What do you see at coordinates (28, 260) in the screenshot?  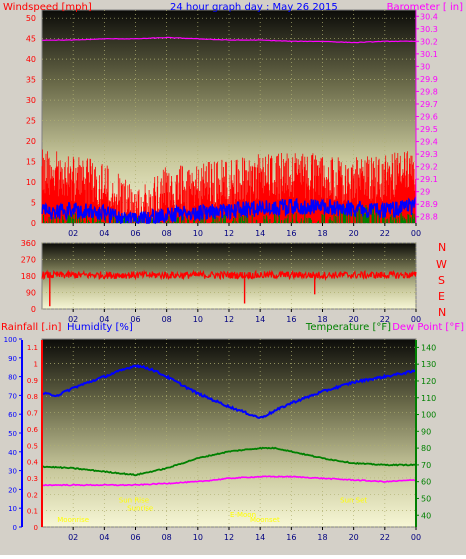 I see `direction-tick-label: 270` at bounding box center [28, 260].